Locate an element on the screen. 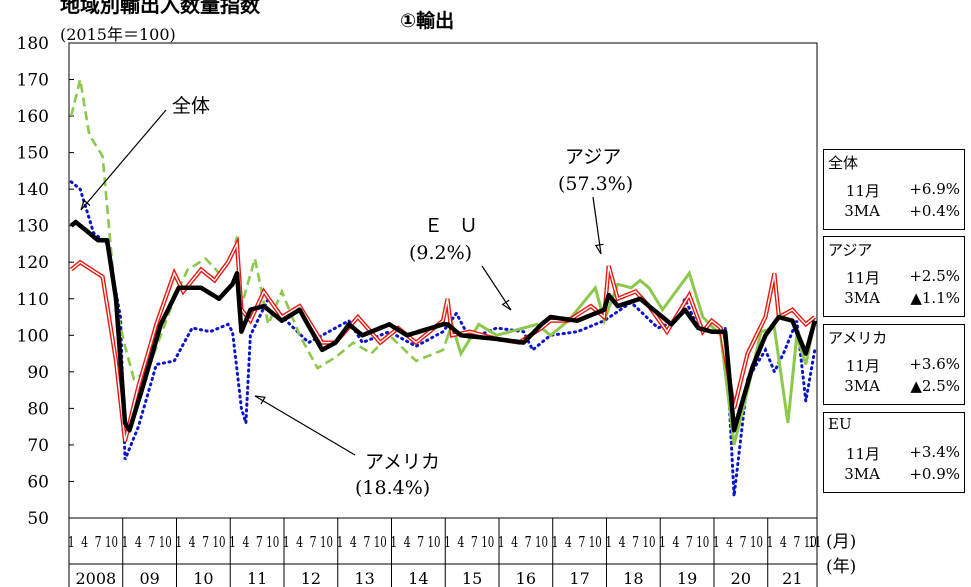 This screenshot has width=971, height=587. y-axis-unit: (2015年＝100) is located at coordinates (118, 34).